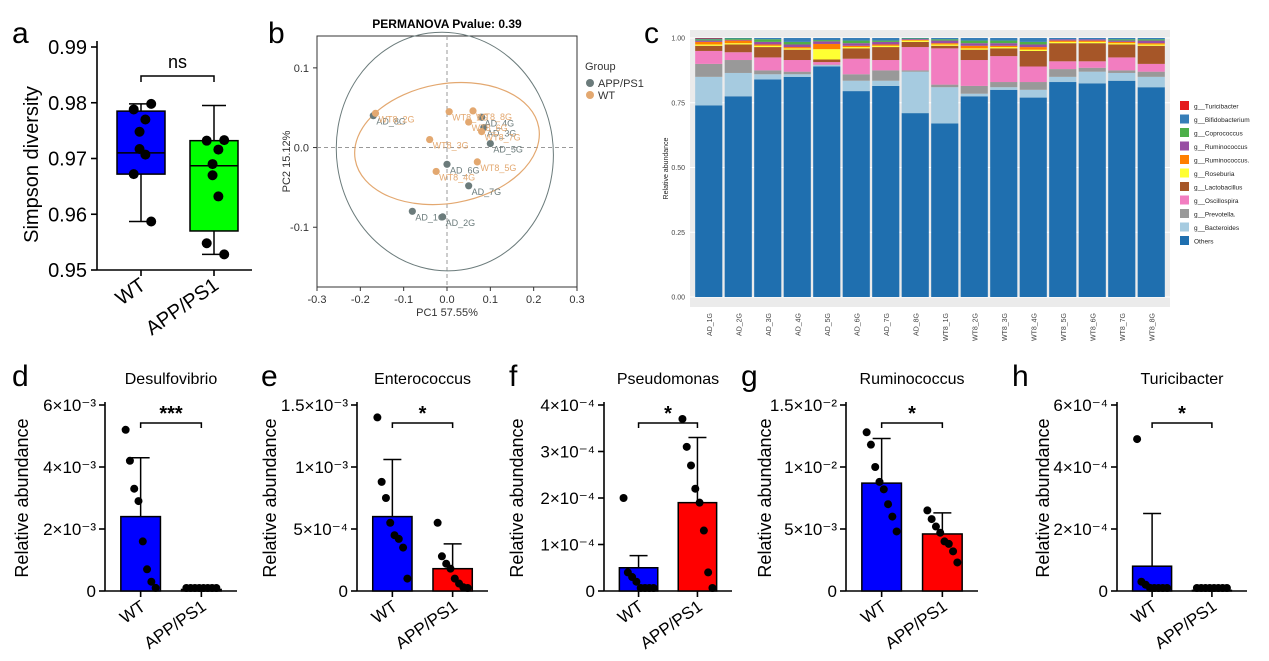 Image resolution: width=1269 pixels, height=661 pixels. Describe the element at coordinates (69, 529) in the screenshot. I see `y-tick-label: 2×10⁻³` at that location.